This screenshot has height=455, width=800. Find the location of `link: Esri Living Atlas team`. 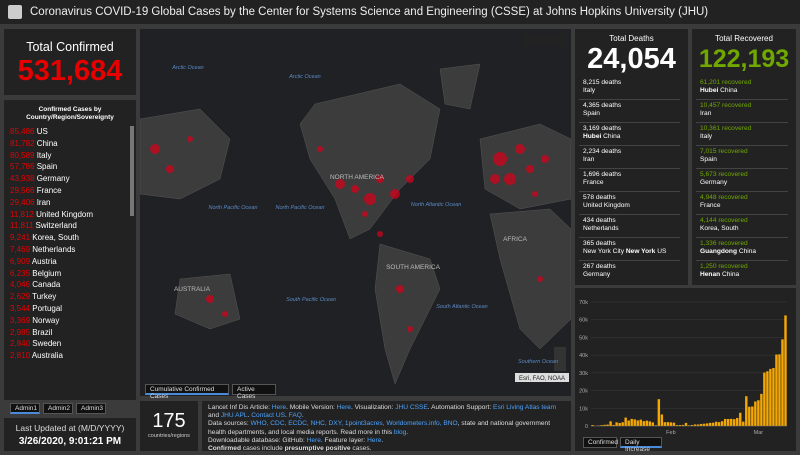

link: Esri Living Atlas team is located at coordinates (525, 407).